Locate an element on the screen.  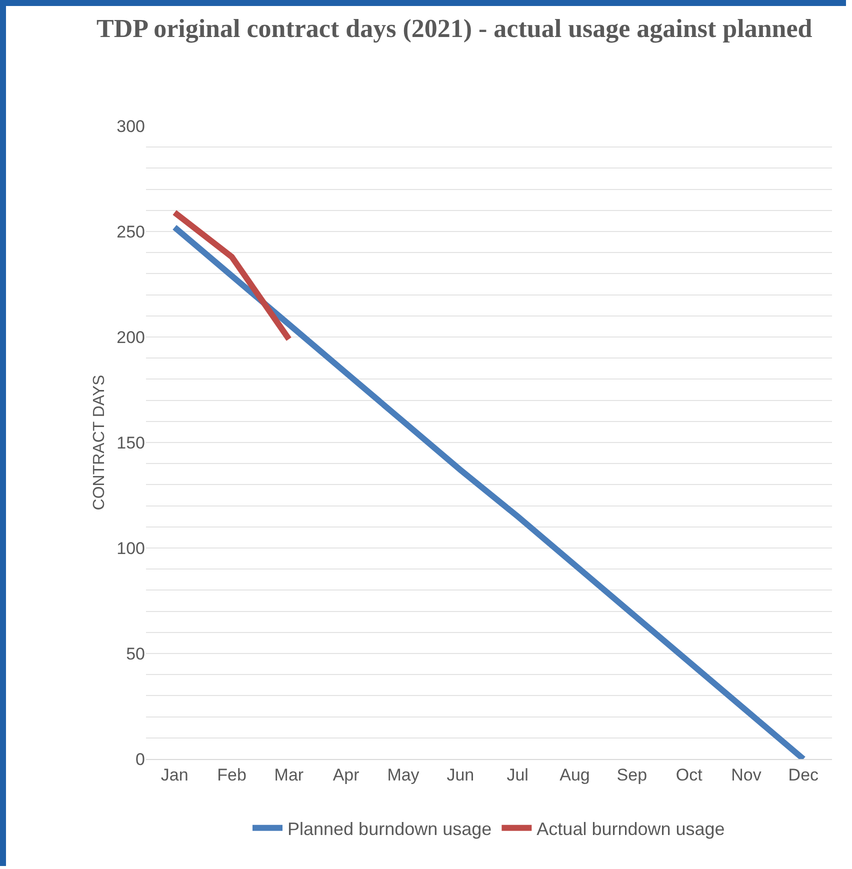
y-axis-title: CONTRACT DAYS is located at coordinates (99, 442).